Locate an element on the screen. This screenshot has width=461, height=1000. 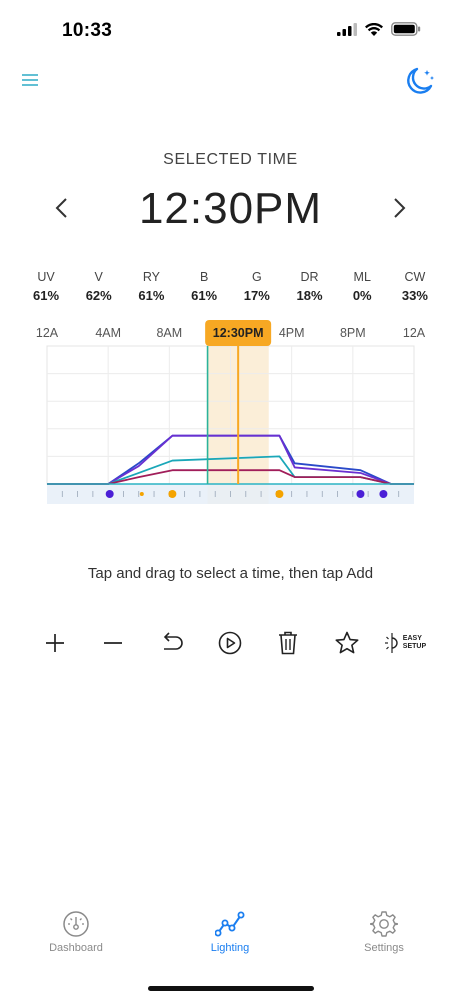
battery-icon is located at coordinates (406, 29).